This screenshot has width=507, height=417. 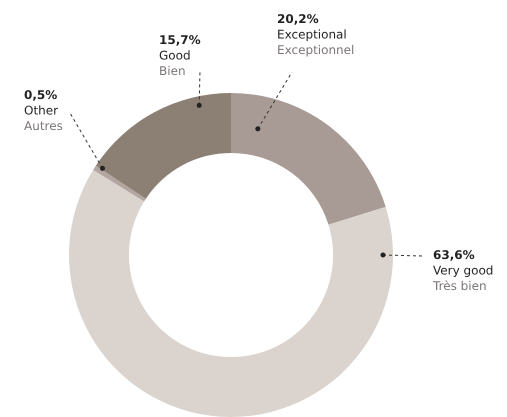 I want to click on data-label: 63,6%, so click(x=454, y=255).